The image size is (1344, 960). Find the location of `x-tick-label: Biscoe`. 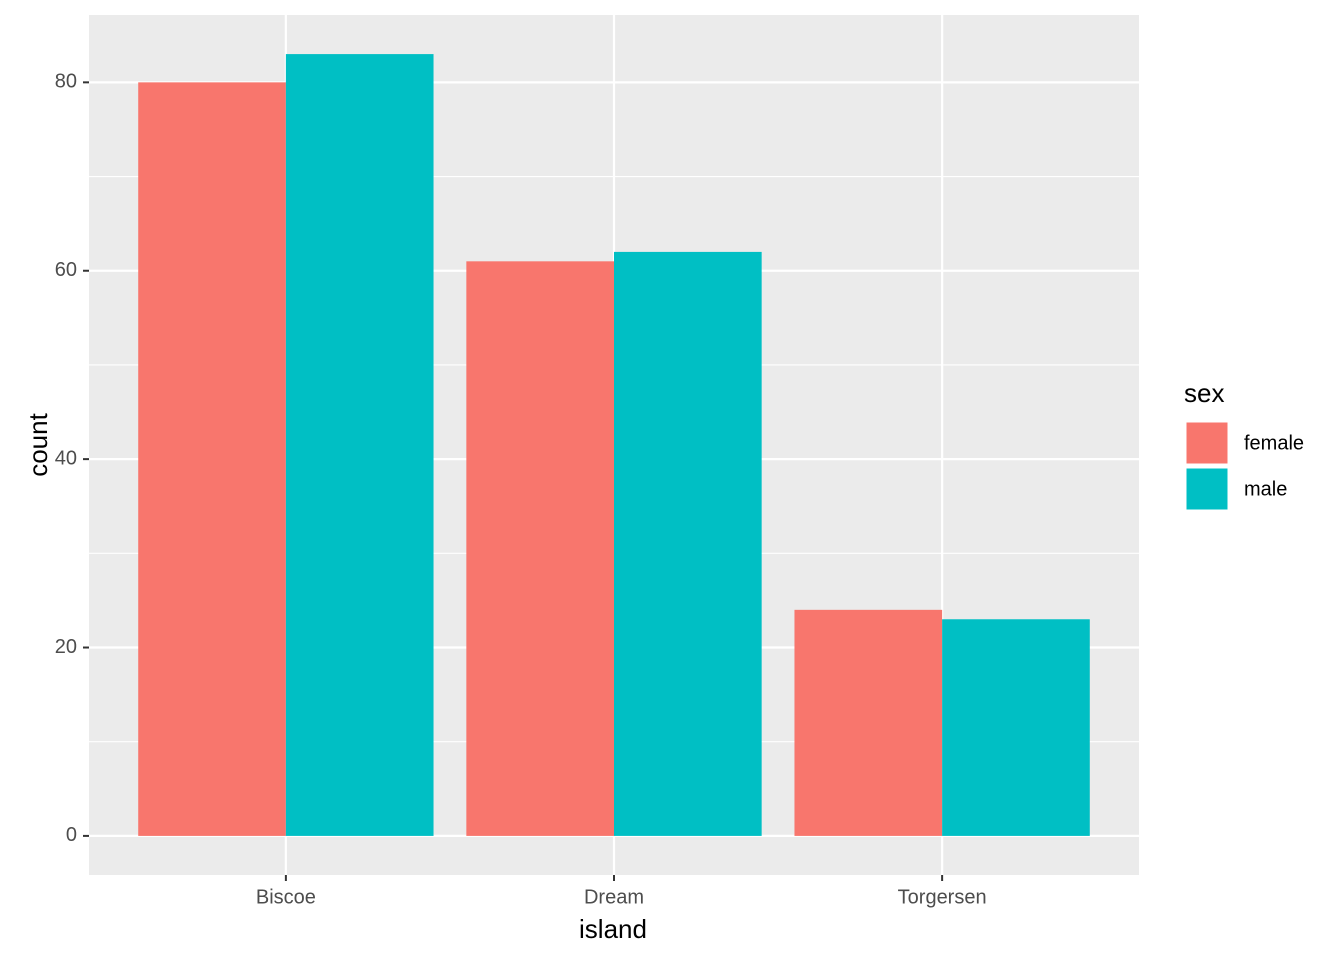

x-tick-label: Biscoe is located at coordinates (286, 897).